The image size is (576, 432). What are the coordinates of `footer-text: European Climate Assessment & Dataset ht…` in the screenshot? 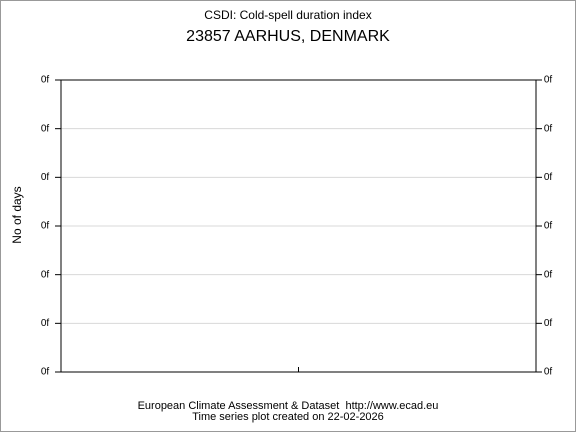 It's located at (288, 406).